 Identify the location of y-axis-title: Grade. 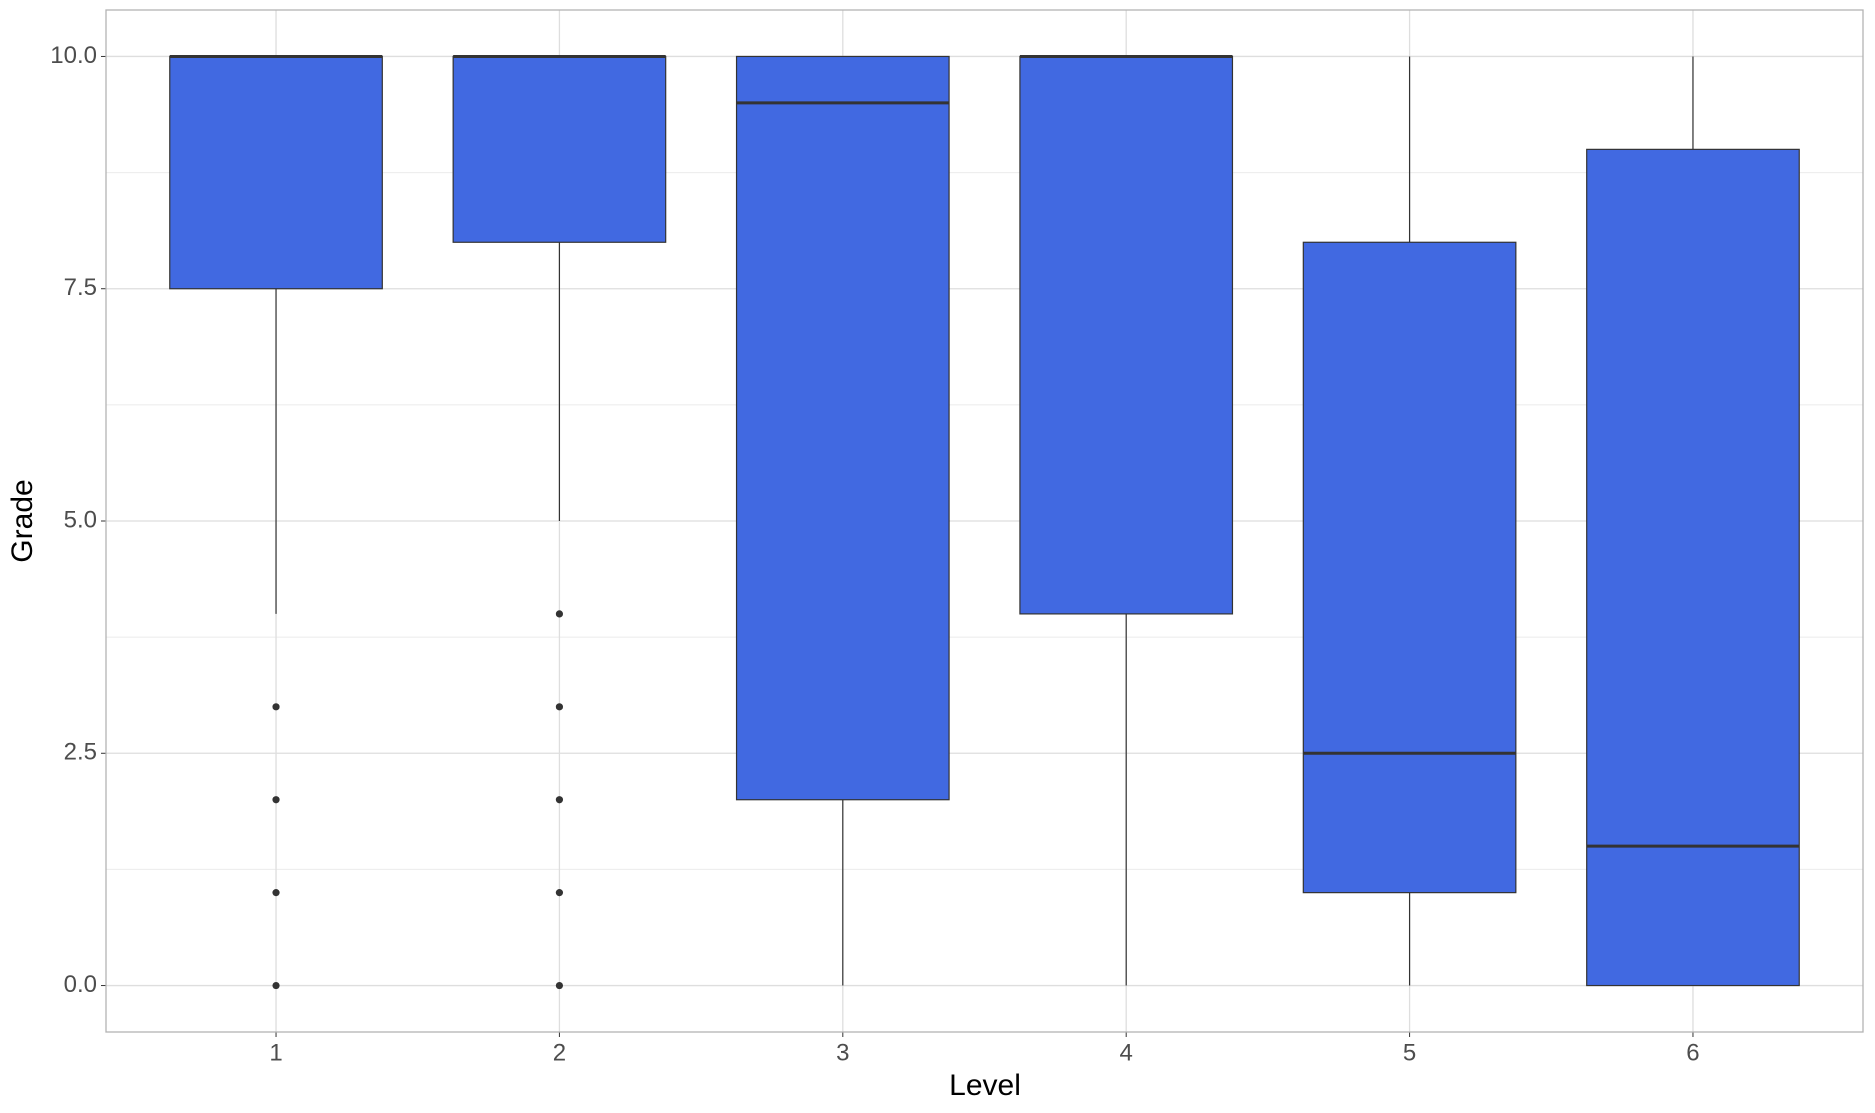
(22, 520).